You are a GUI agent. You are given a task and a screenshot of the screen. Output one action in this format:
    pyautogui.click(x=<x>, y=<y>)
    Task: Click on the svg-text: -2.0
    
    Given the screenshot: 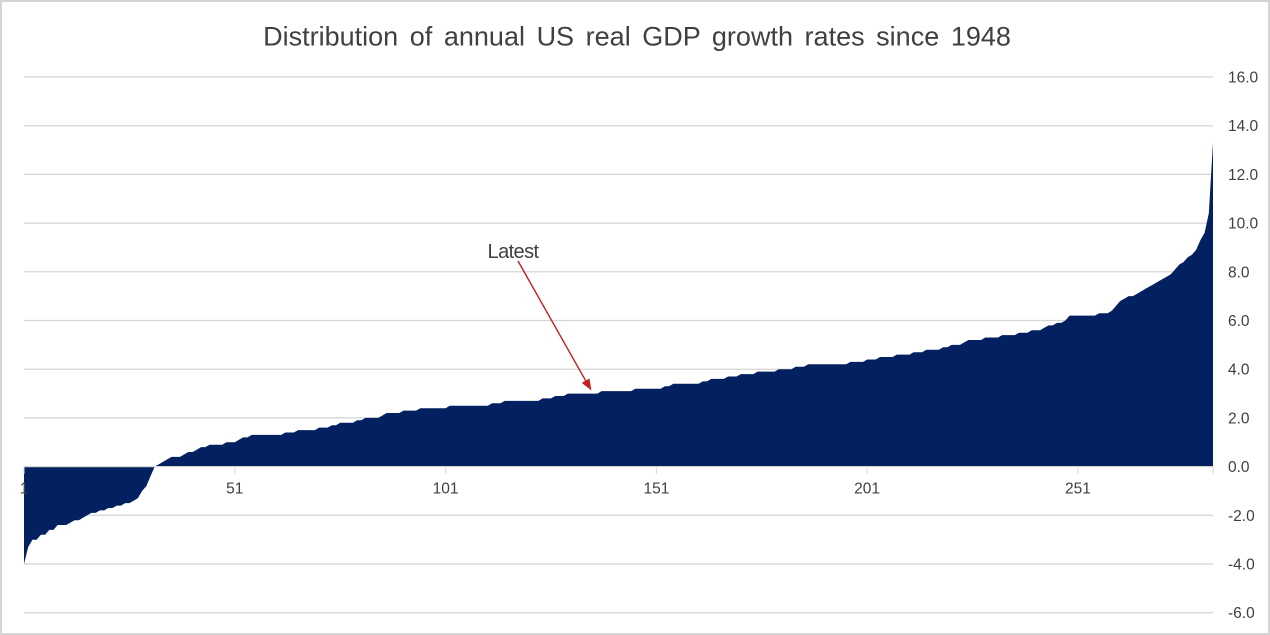 What is the action you would take?
    pyautogui.click(x=1241, y=516)
    